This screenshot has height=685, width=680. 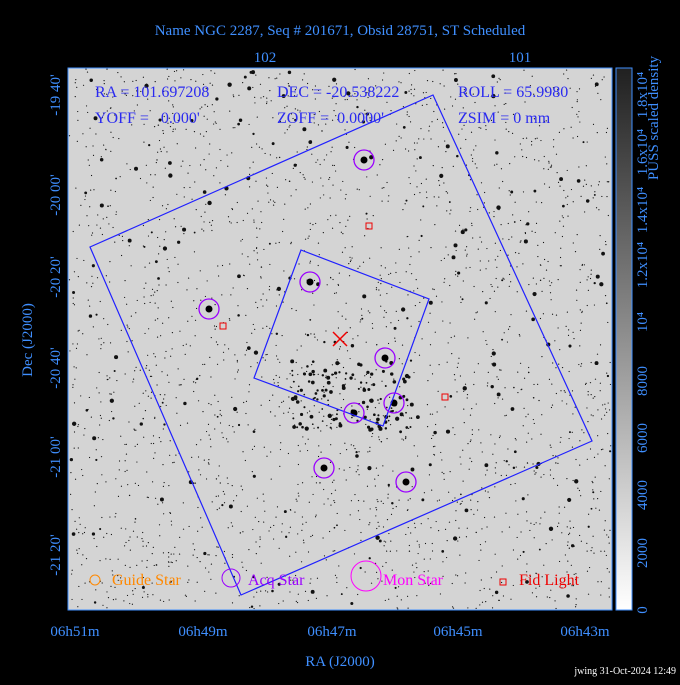 I want to click on legend-label: Fid Light, so click(x=549, y=580).